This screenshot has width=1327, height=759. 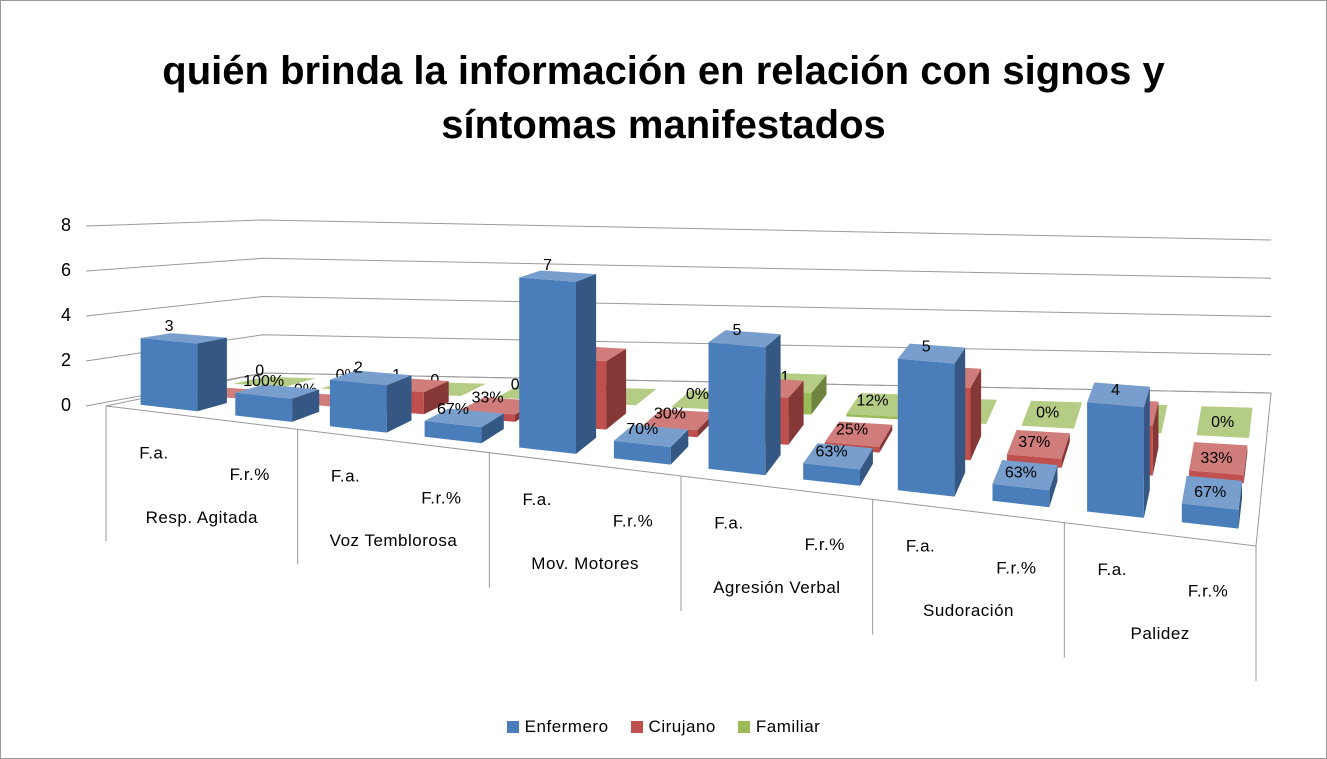 What do you see at coordinates (66, 270) in the screenshot?
I see `y-tick-label: 6` at bounding box center [66, 270].